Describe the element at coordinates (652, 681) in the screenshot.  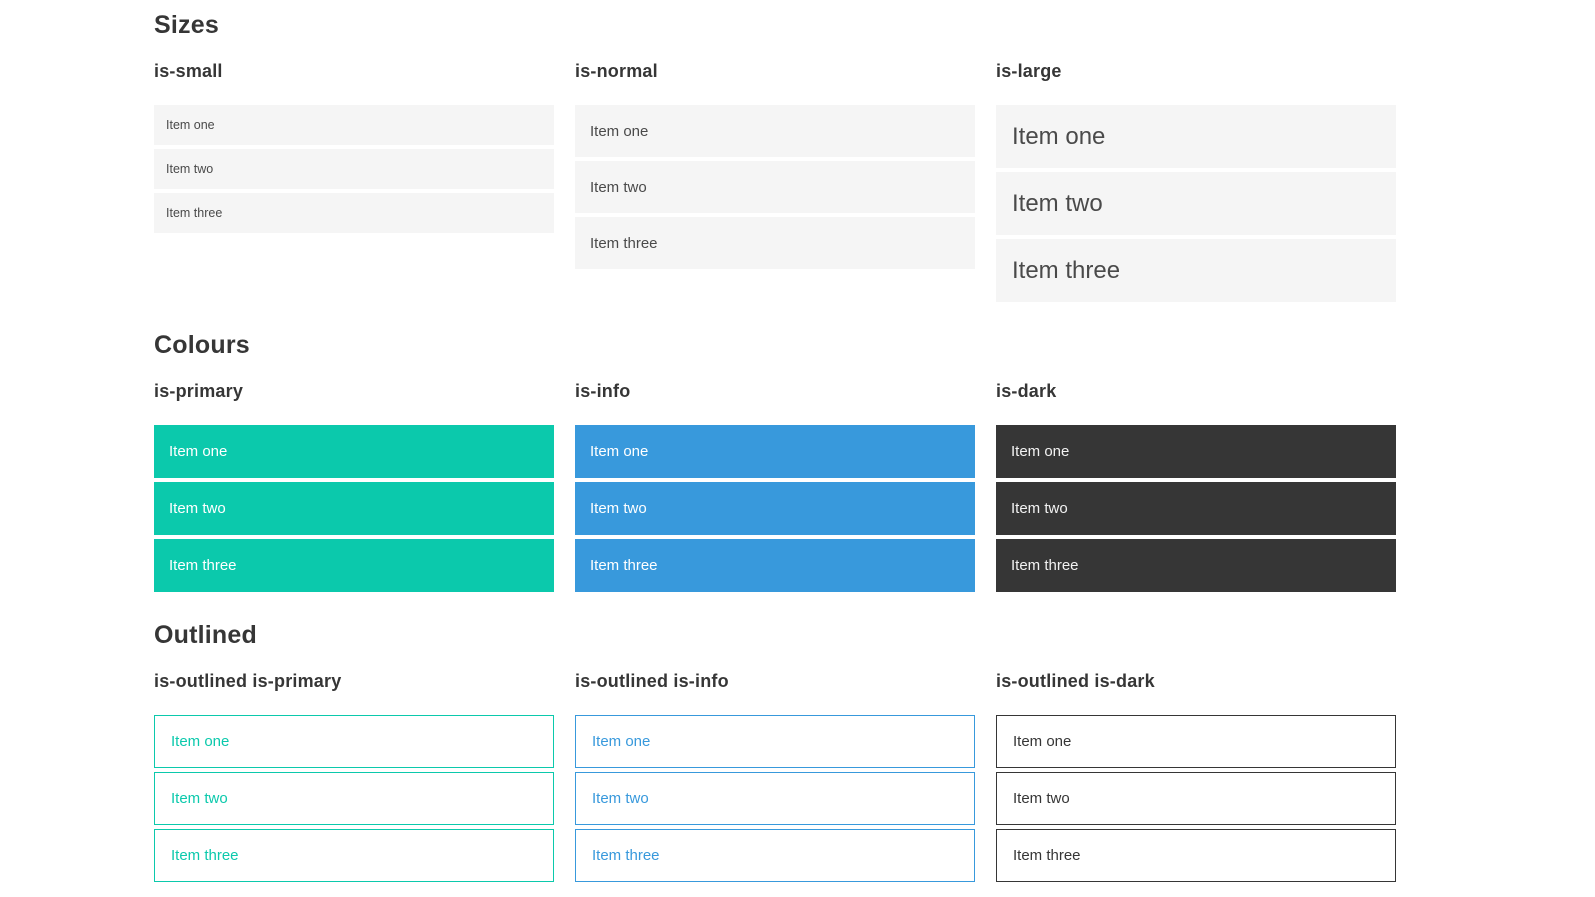
I see `column-label-is-outlined-is-info: is-outlined is-info` at that location.